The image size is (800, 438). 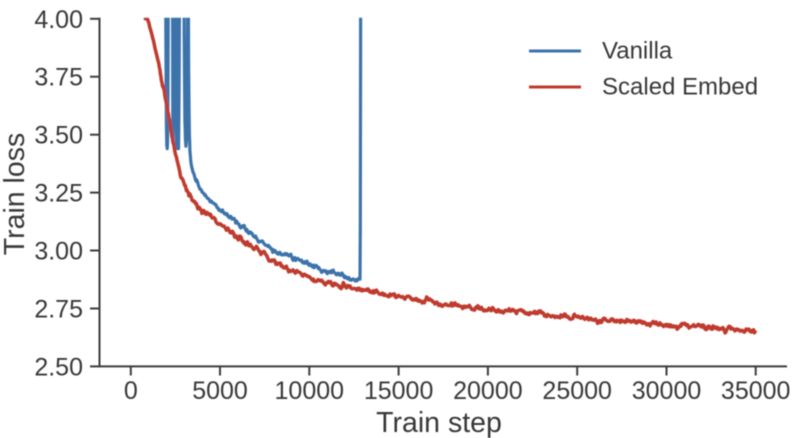 I want to click on svg-text: 3.50, so click(x=58, y=136).